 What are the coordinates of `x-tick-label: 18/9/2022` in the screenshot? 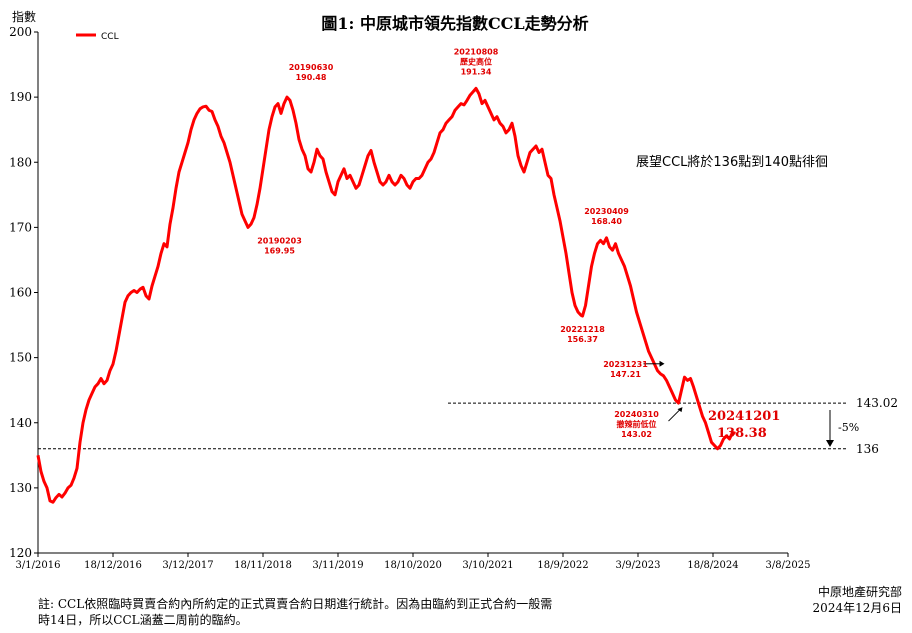 It's located at (562, 565).